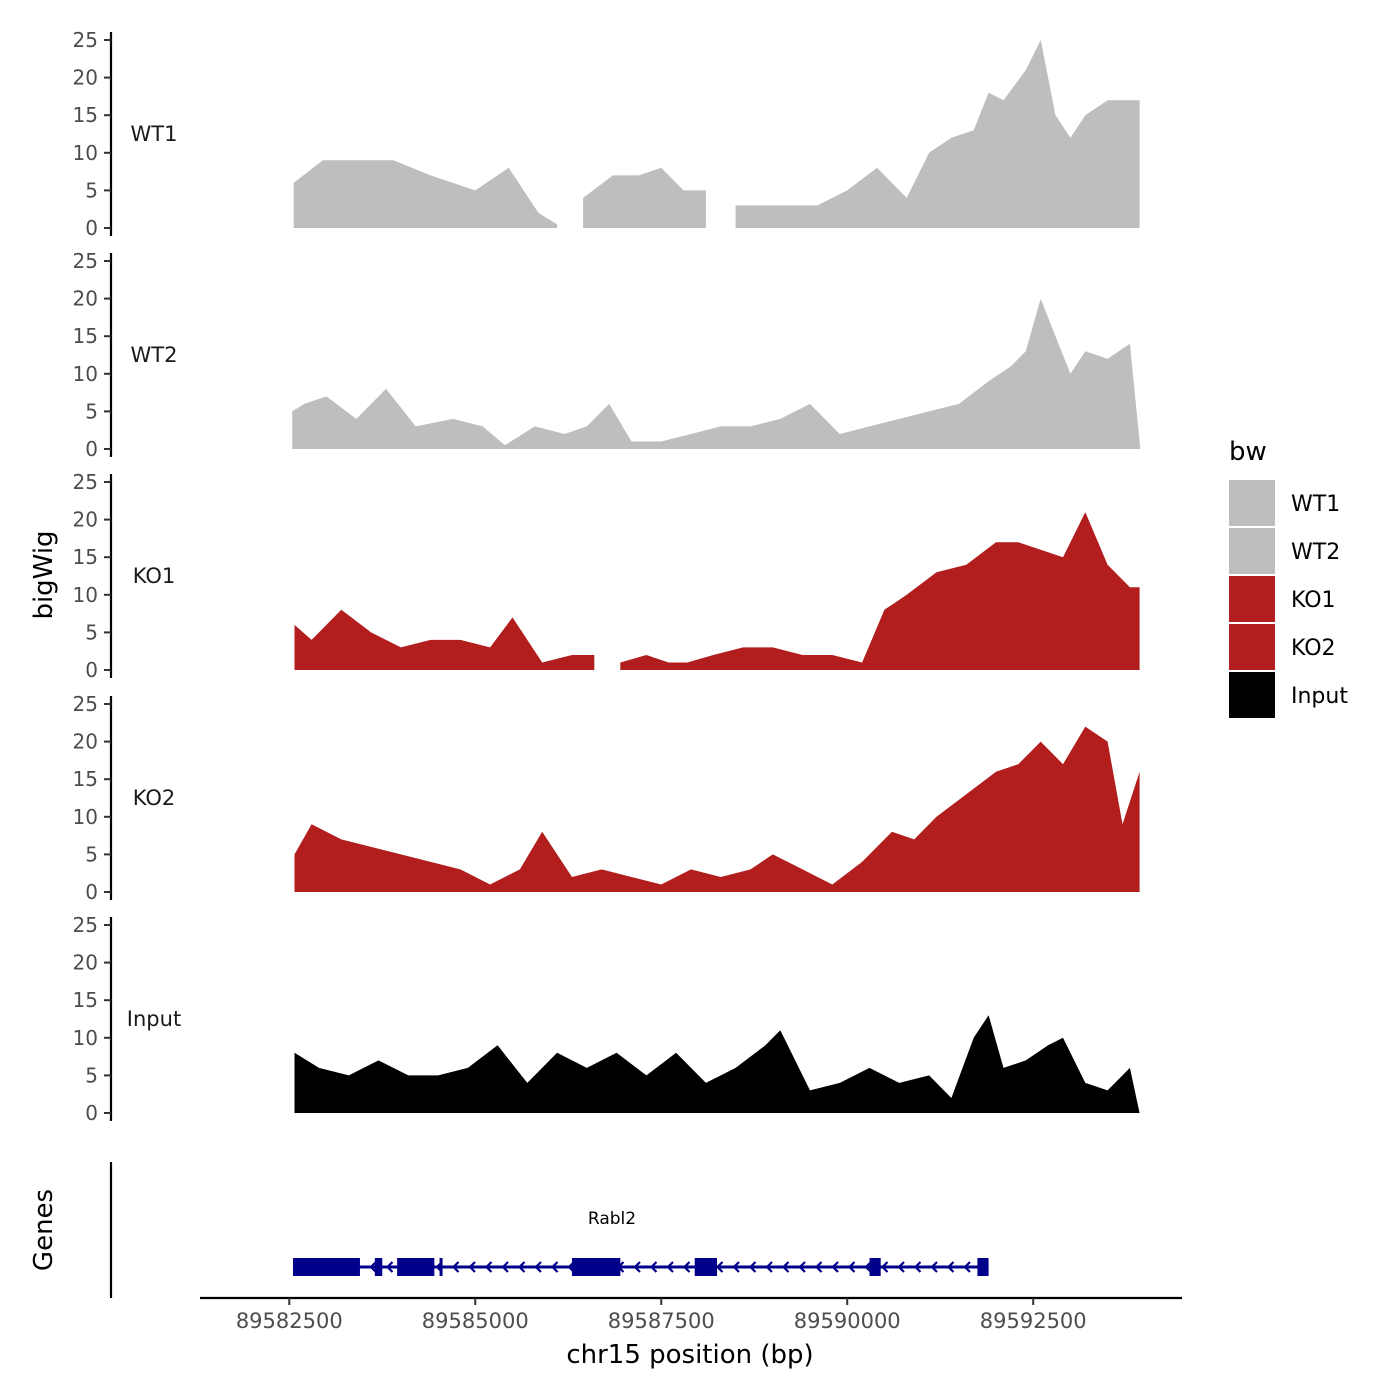  I want to click on legend-label-input: Input, so click(1319, 696).